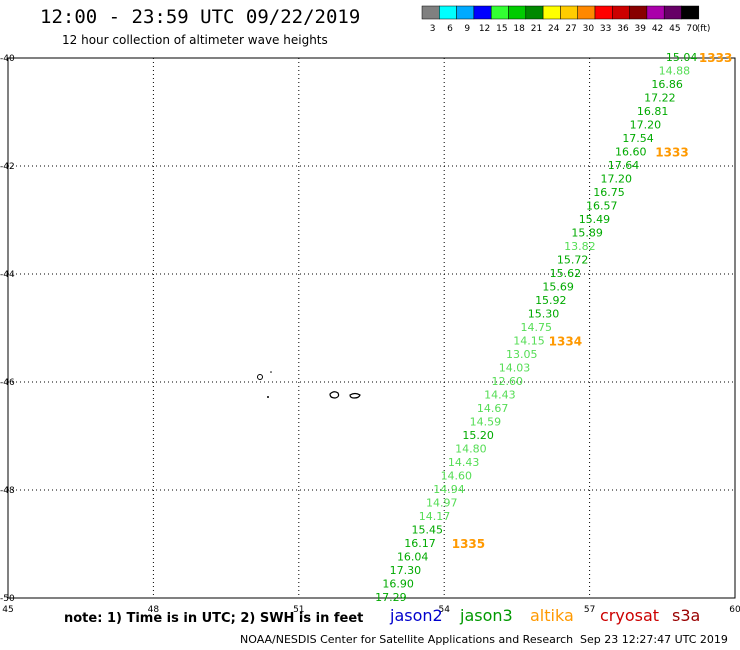  What do you see at coordinates (605, 29) in the screenshot?
I see `legend-tick-label: 33` at bounding box center [605, 29].